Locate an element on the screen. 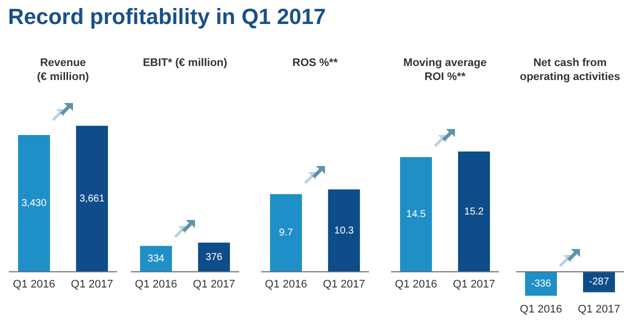  data-label: -336 is located at coordinates (541, 284).